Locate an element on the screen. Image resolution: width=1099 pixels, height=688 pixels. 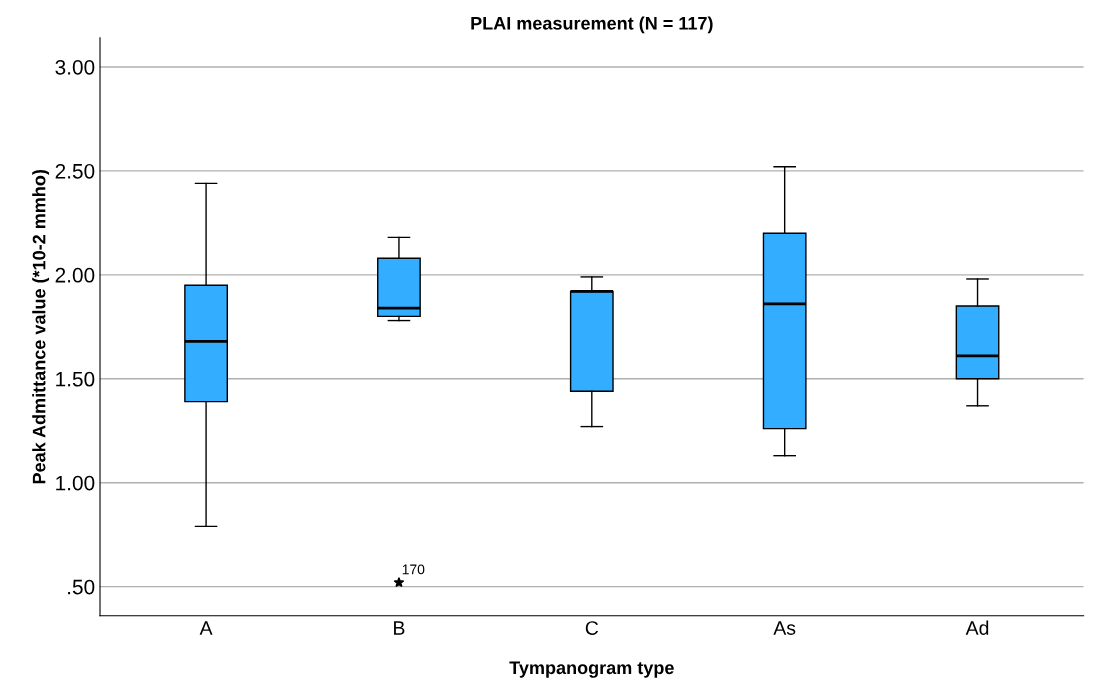
annotation: 170 is located at coordinates (413, 569).